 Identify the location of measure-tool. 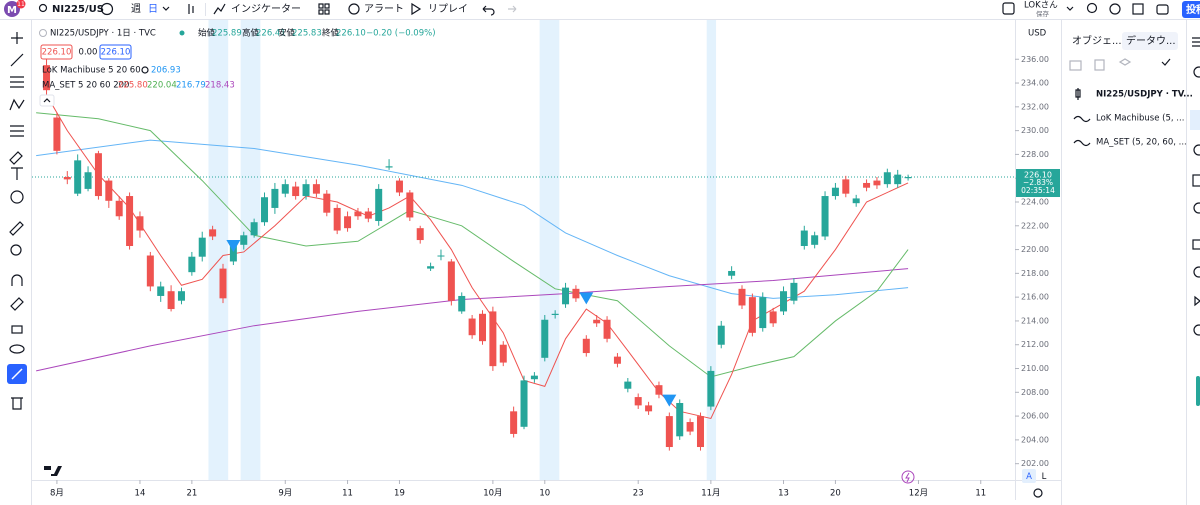
(16, 228).